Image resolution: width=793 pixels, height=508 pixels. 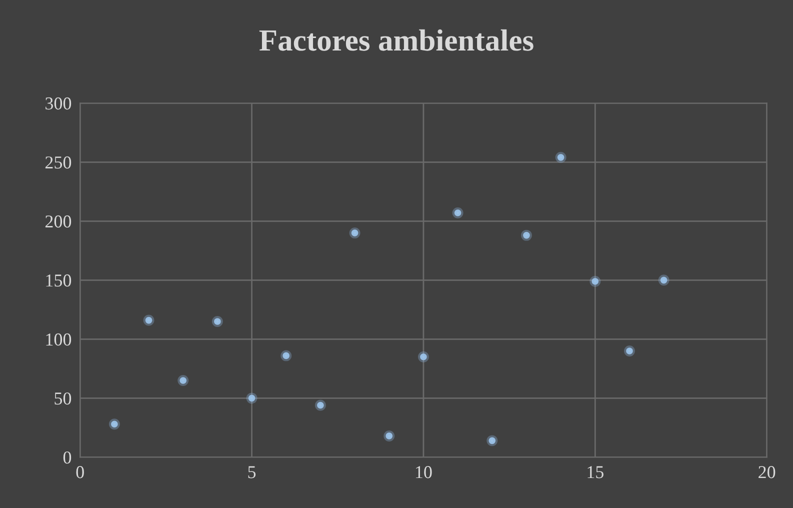 I want to click on y-tick-label: 250, so click(x=58, y=162).